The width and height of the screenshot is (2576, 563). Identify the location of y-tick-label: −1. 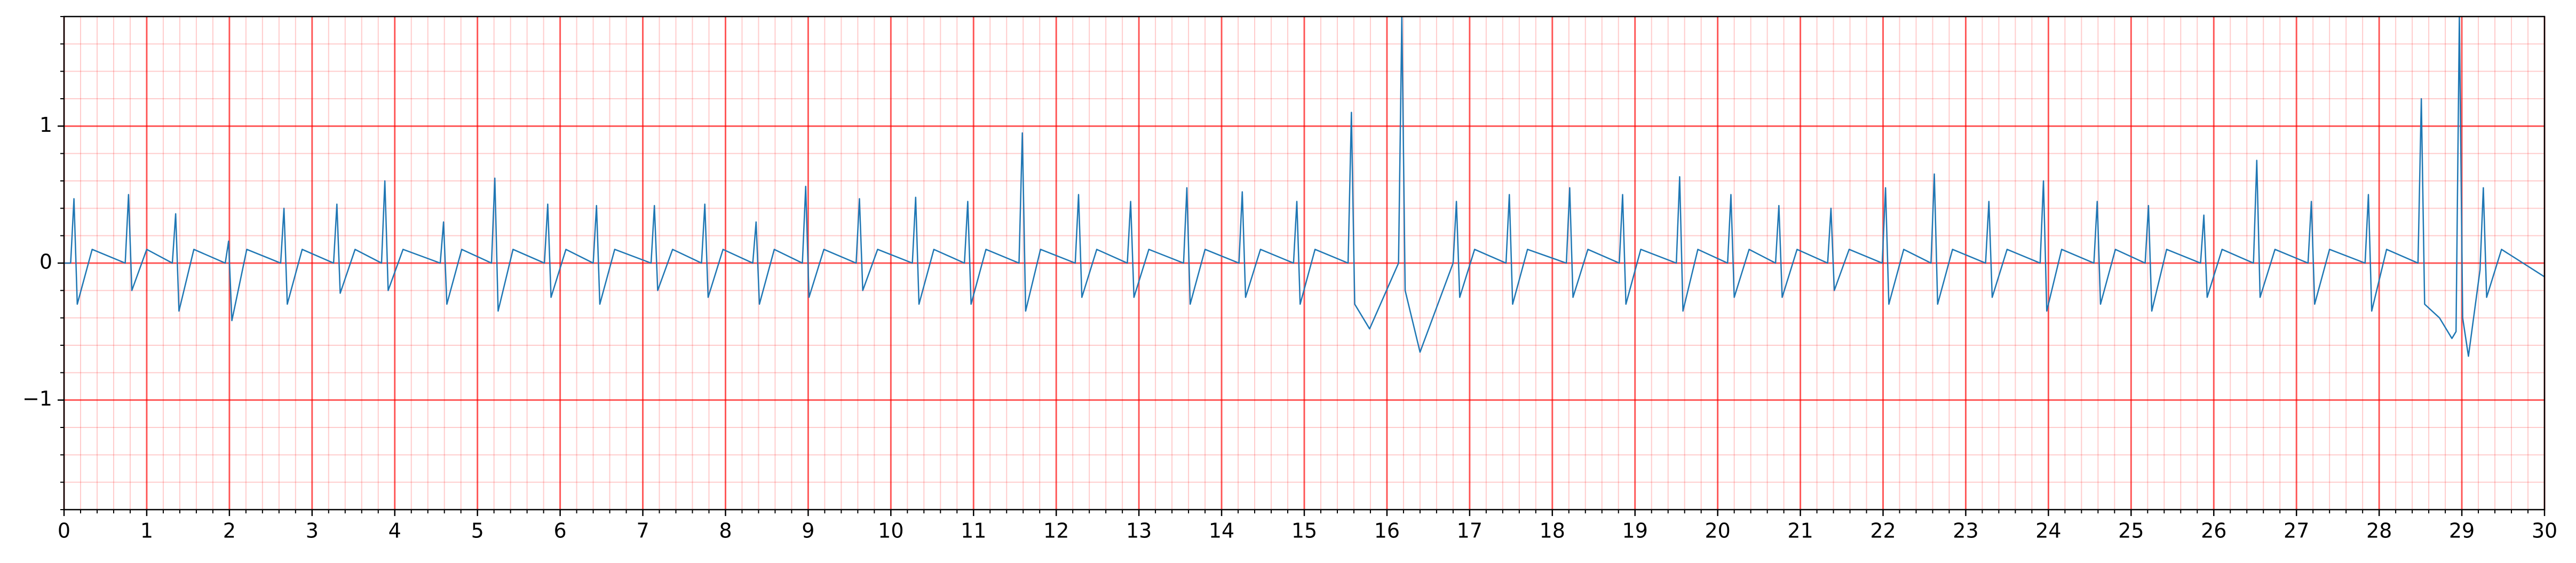
(37, 398).